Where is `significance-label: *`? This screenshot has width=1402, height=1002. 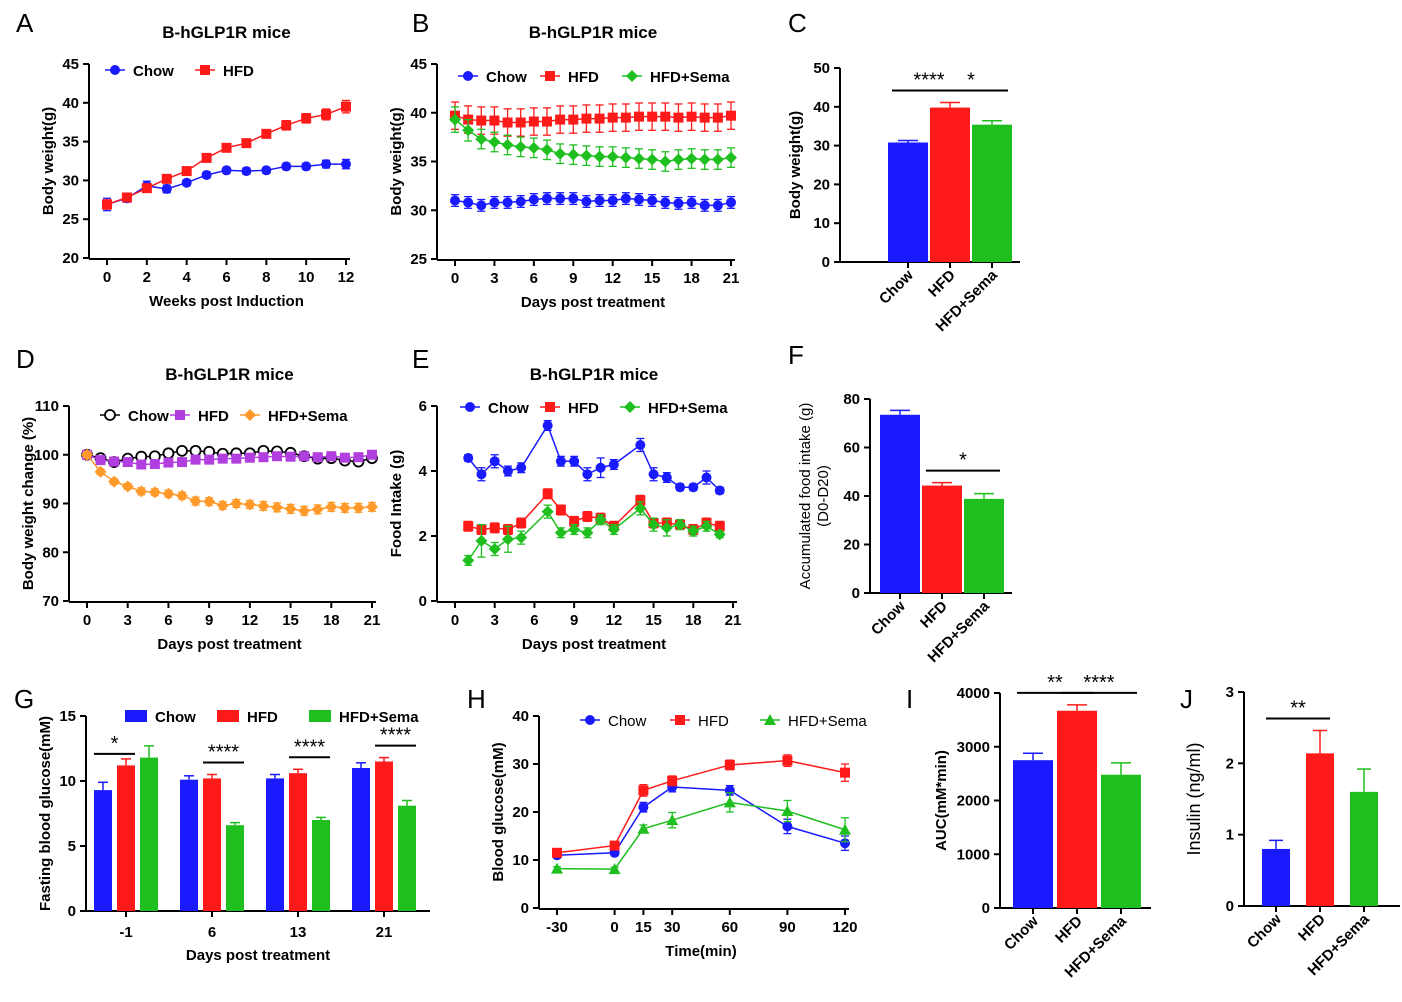
significance-label: * is located at coordinates (971, 81).